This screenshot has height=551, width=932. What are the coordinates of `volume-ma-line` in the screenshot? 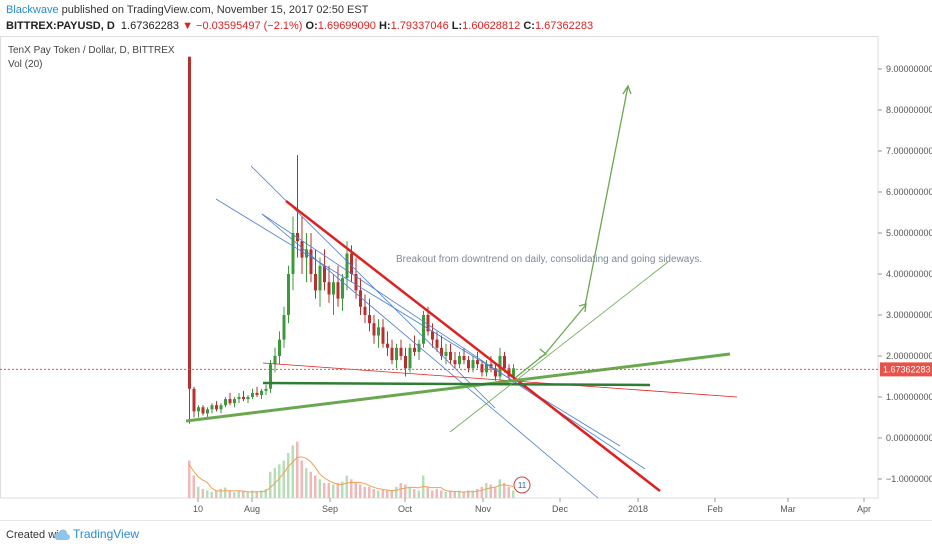 It's located at (351, 474).